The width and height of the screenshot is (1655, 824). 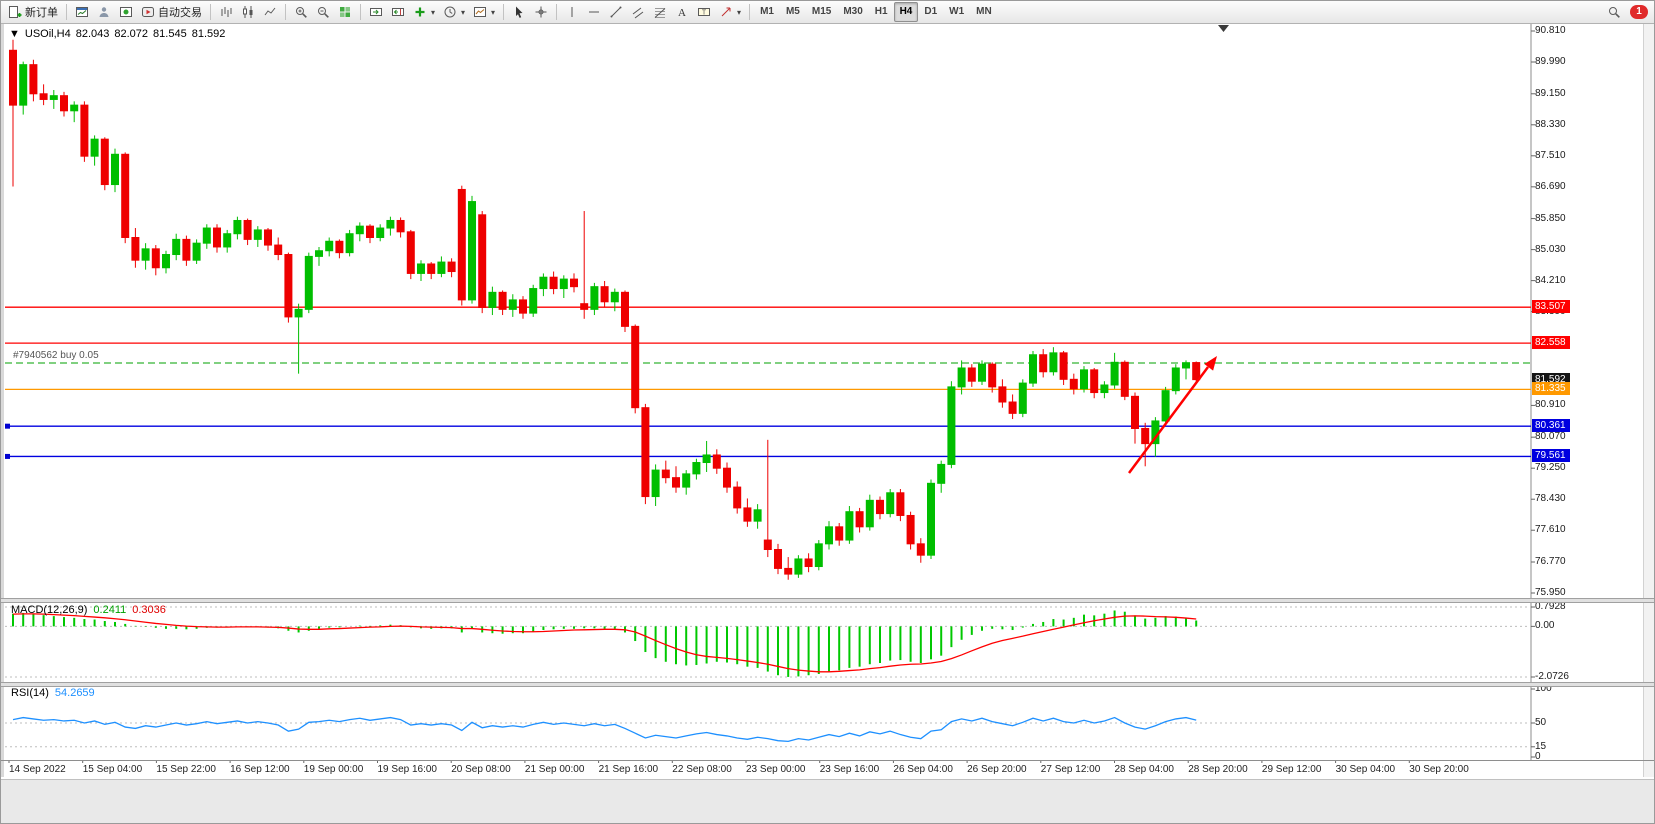 I want to click on timeframe-M5-button: M5, so click(x=792, y=11).